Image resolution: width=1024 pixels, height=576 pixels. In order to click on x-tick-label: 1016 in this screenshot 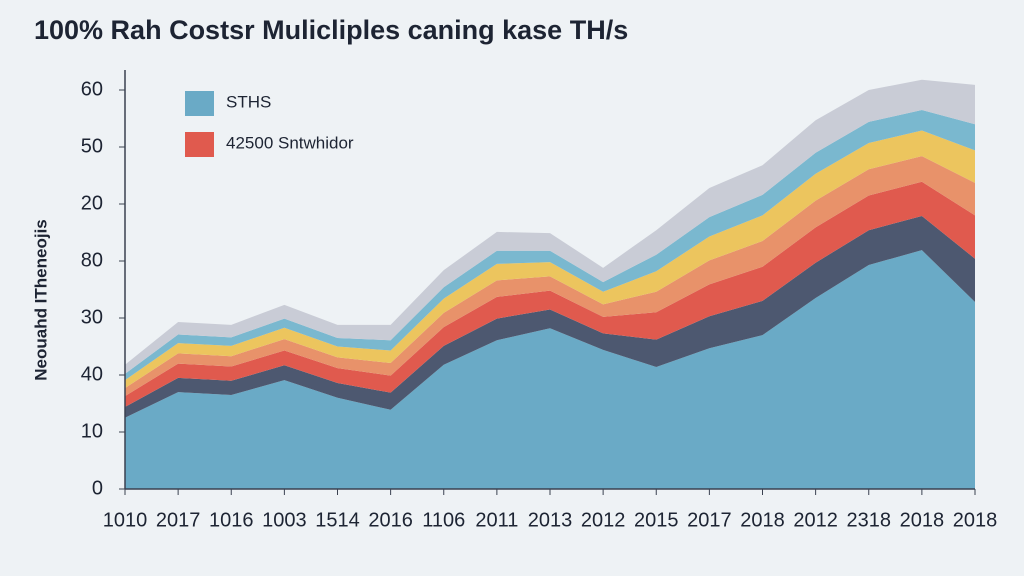, I will do `click(231, 520)`.